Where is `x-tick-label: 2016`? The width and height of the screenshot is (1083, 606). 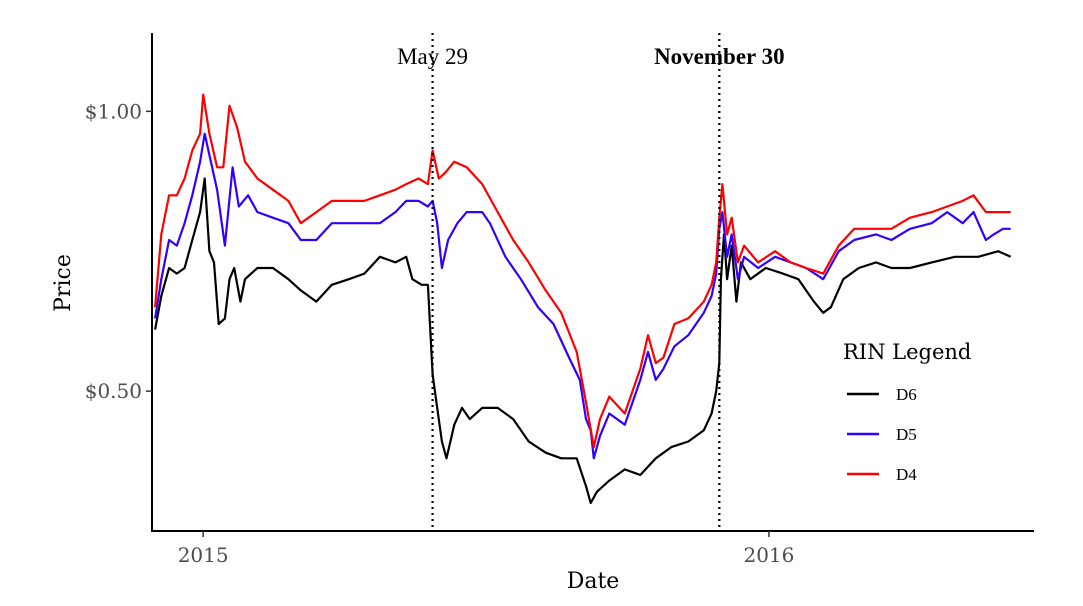 x-tick-label: 2016 is located at coordinates (768, 555).